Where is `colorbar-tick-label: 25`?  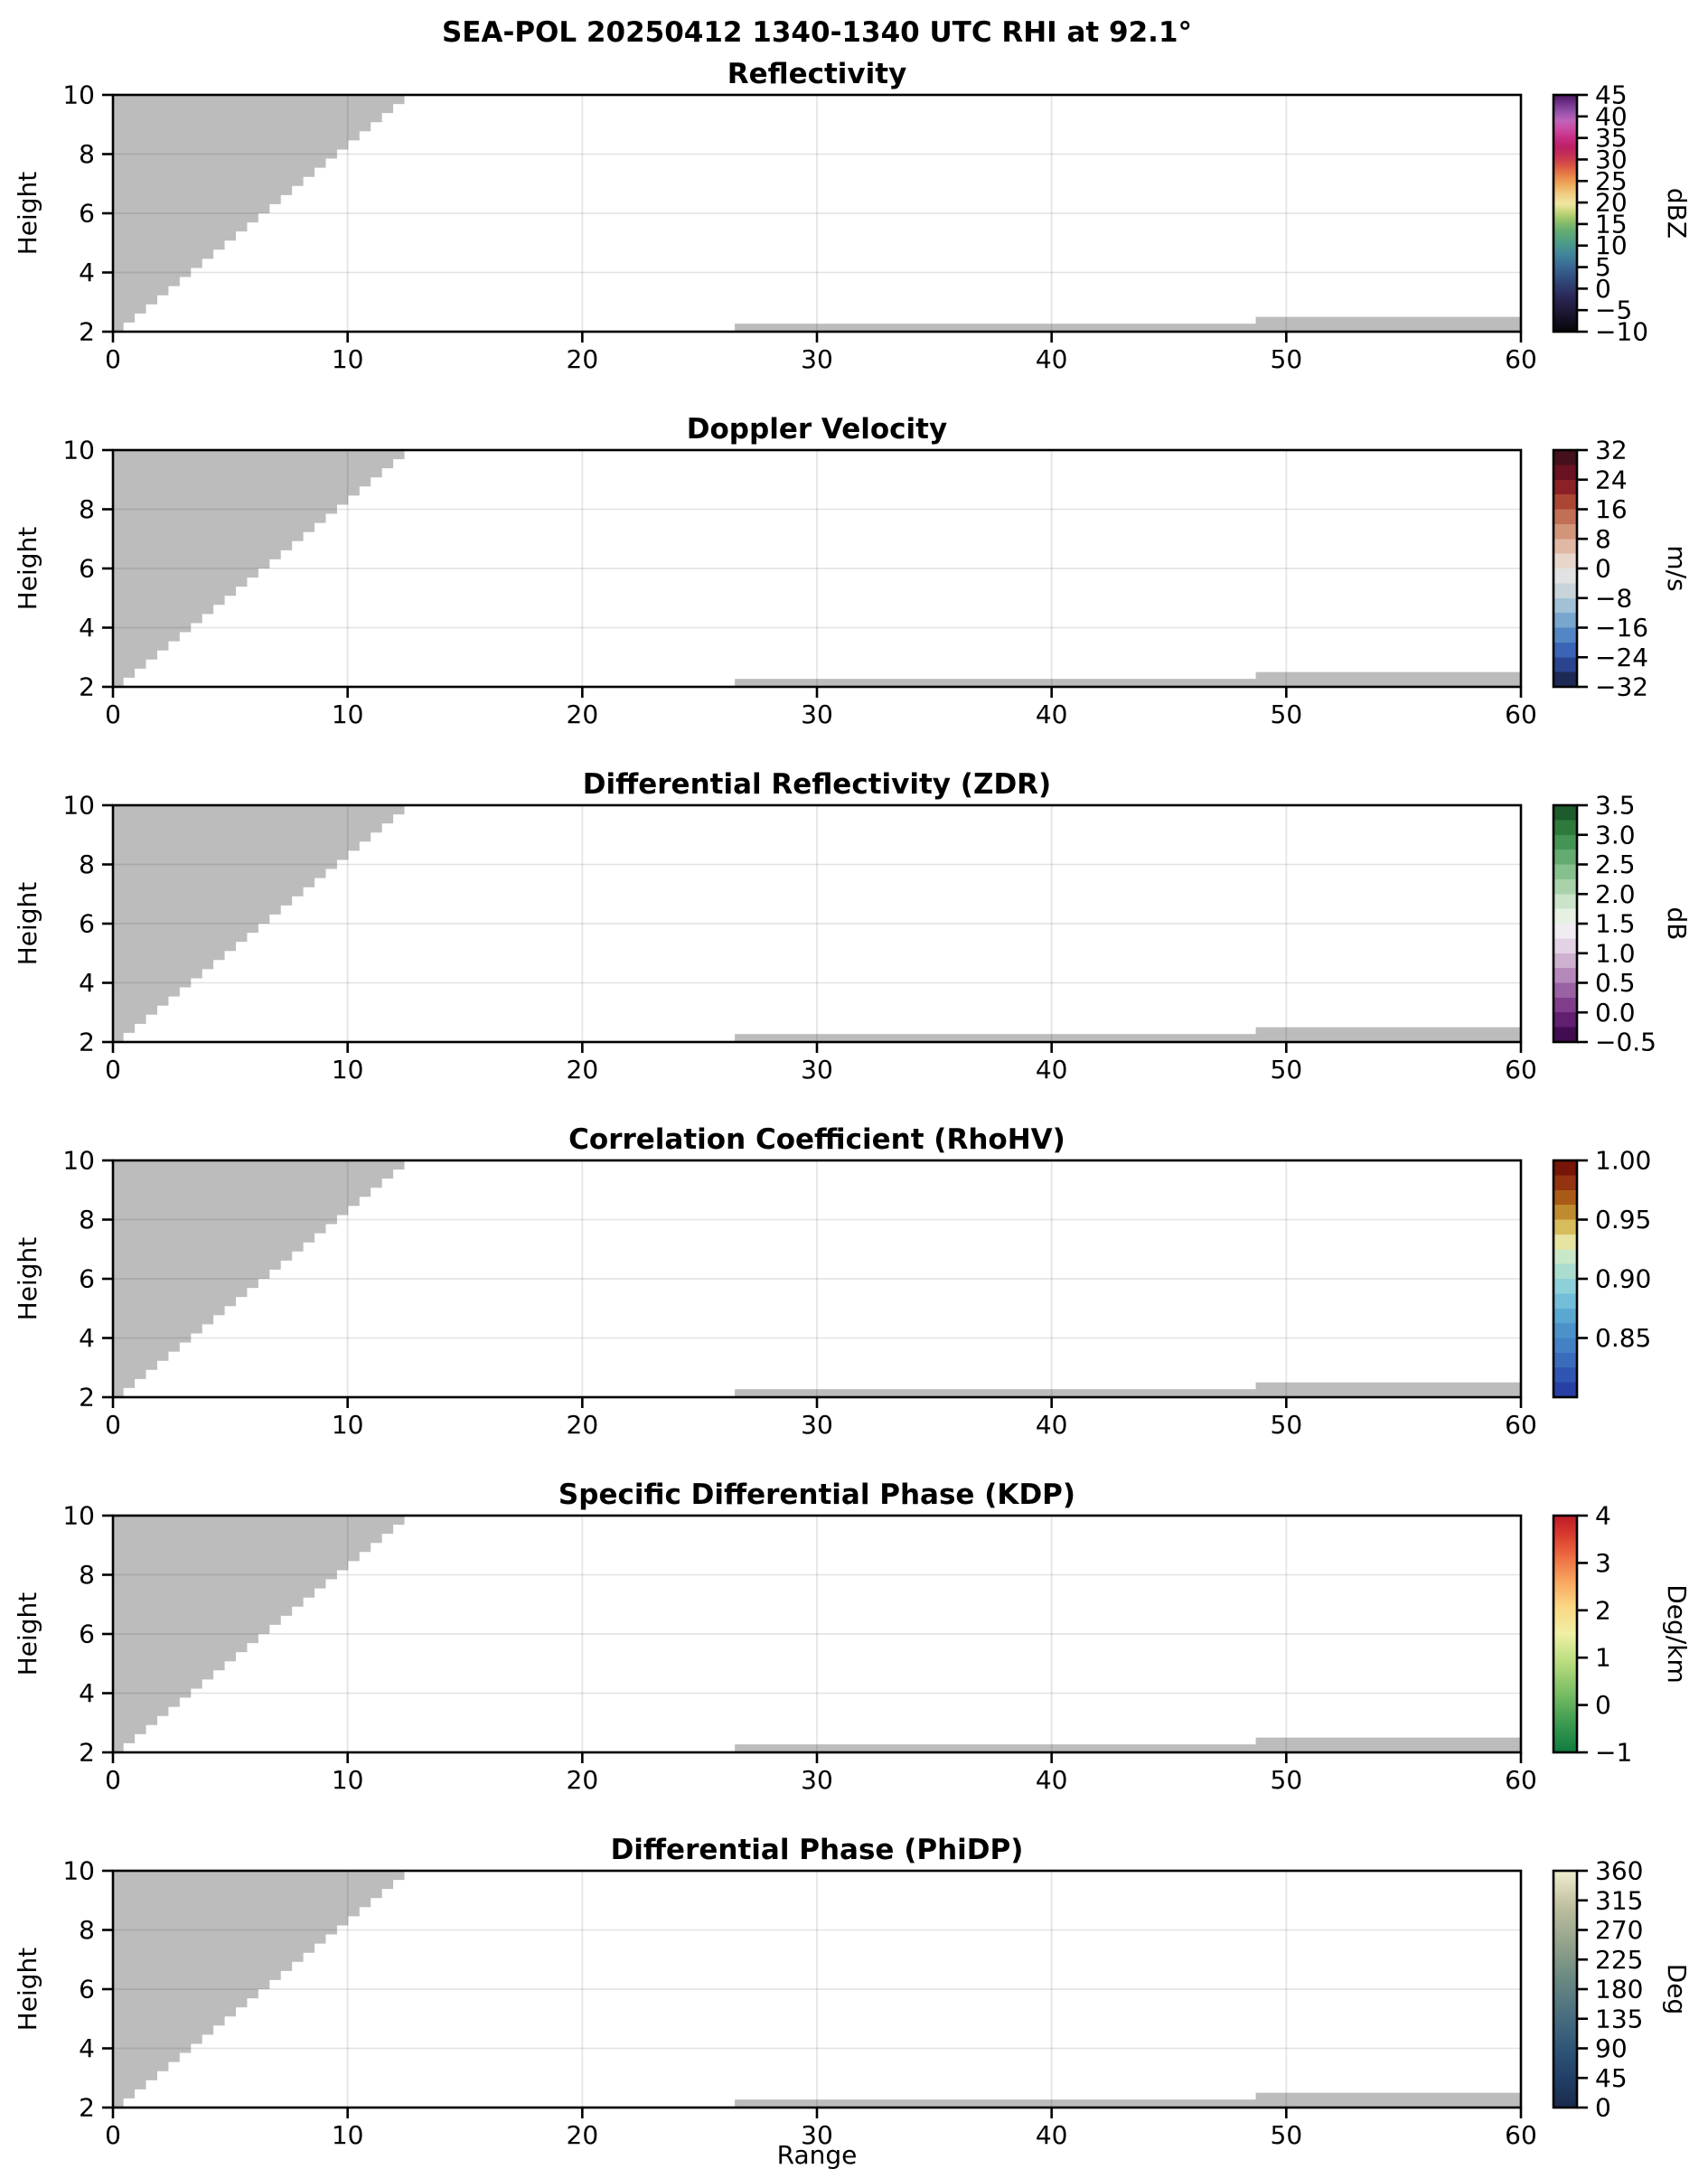
colorbar-tick-label: 25 is located at coordinates (1611, 181).